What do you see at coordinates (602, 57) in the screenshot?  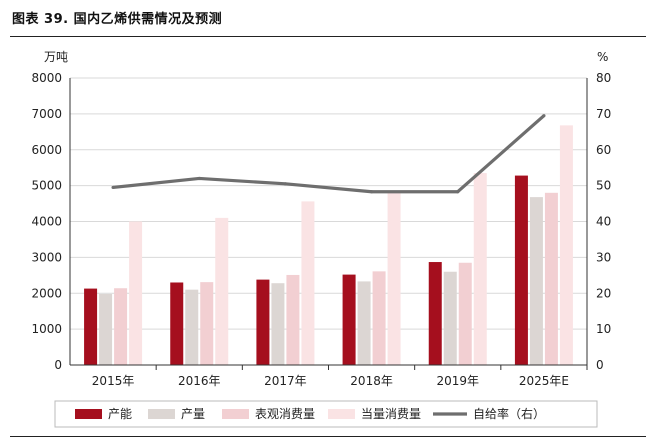 I see `right-axis-unit: %` at bounding box center [602, 57].